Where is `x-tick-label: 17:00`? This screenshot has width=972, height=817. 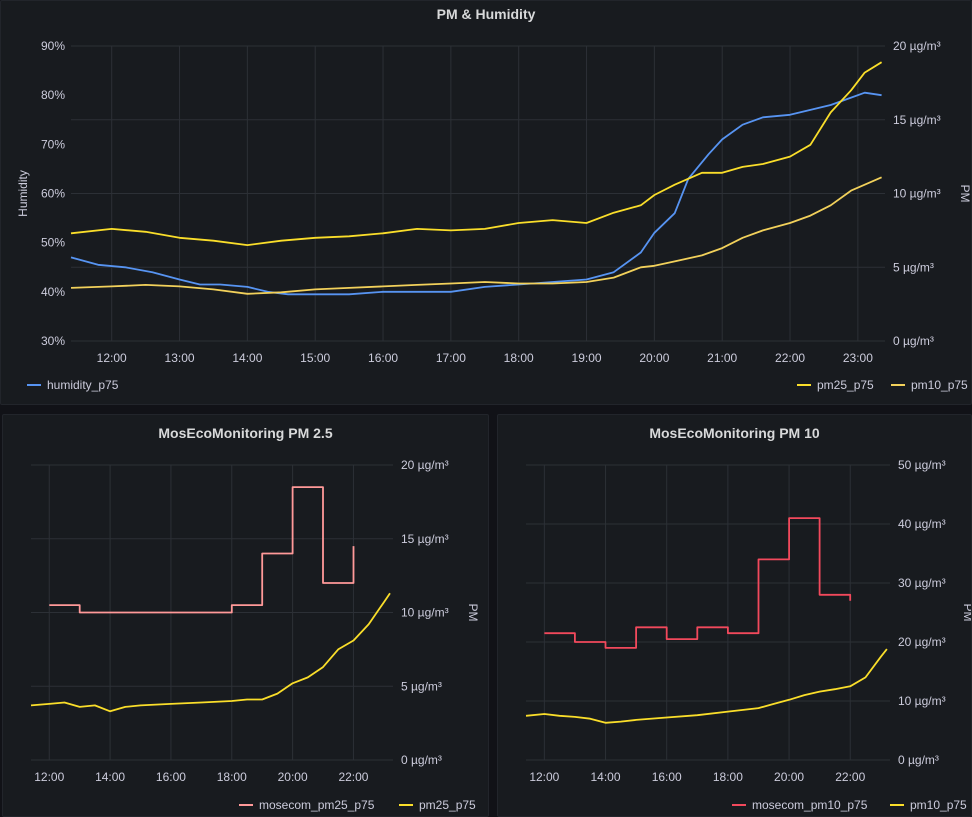
x-tick-label: 17:00 is located at coordinates (451, 358).